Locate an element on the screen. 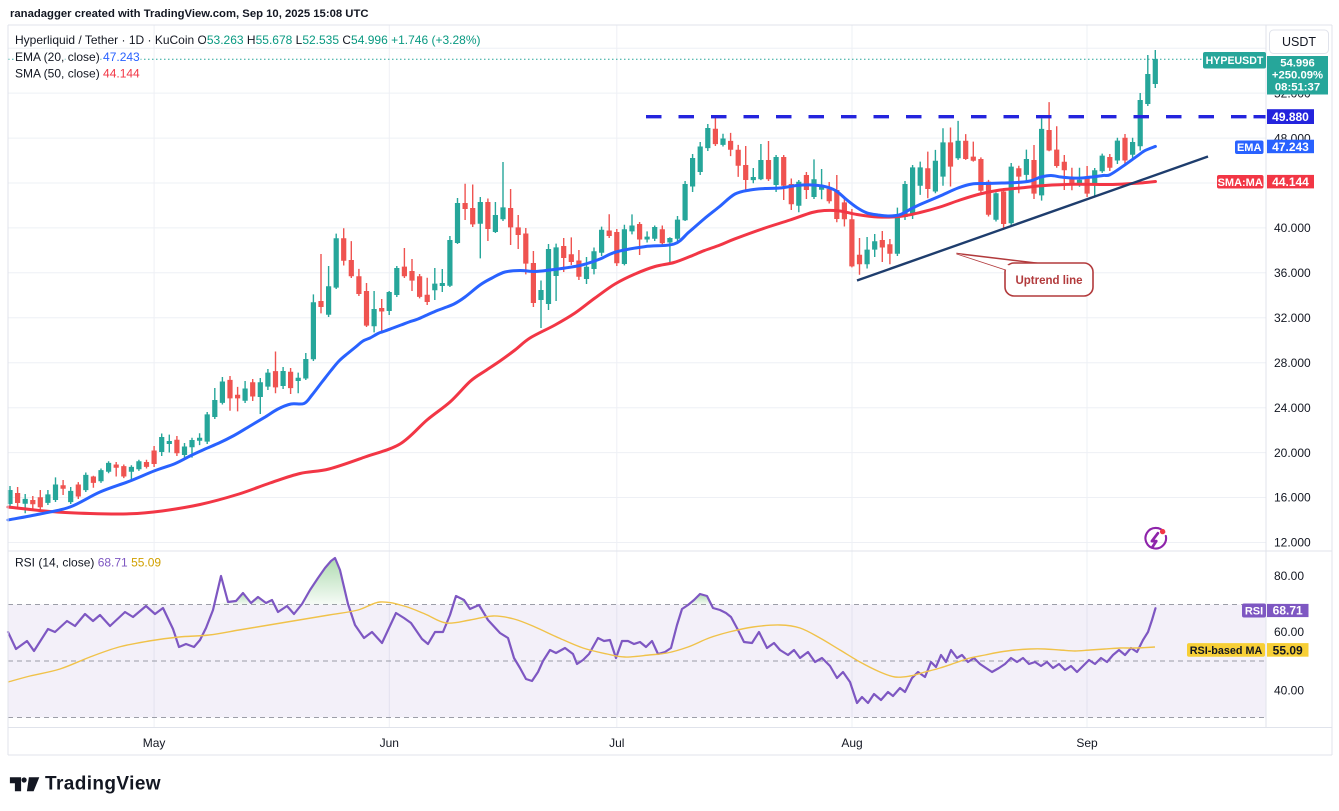  svg-text: May is located at coordinates (154, 743).